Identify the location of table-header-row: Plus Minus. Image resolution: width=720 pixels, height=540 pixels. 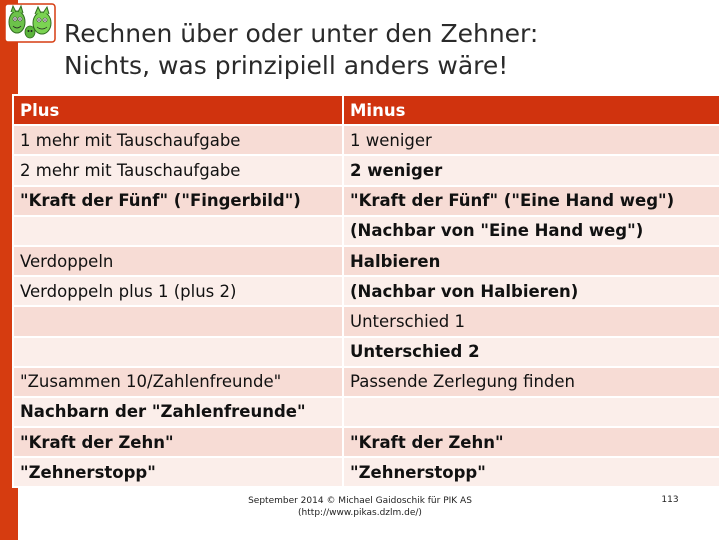
(366, 110).